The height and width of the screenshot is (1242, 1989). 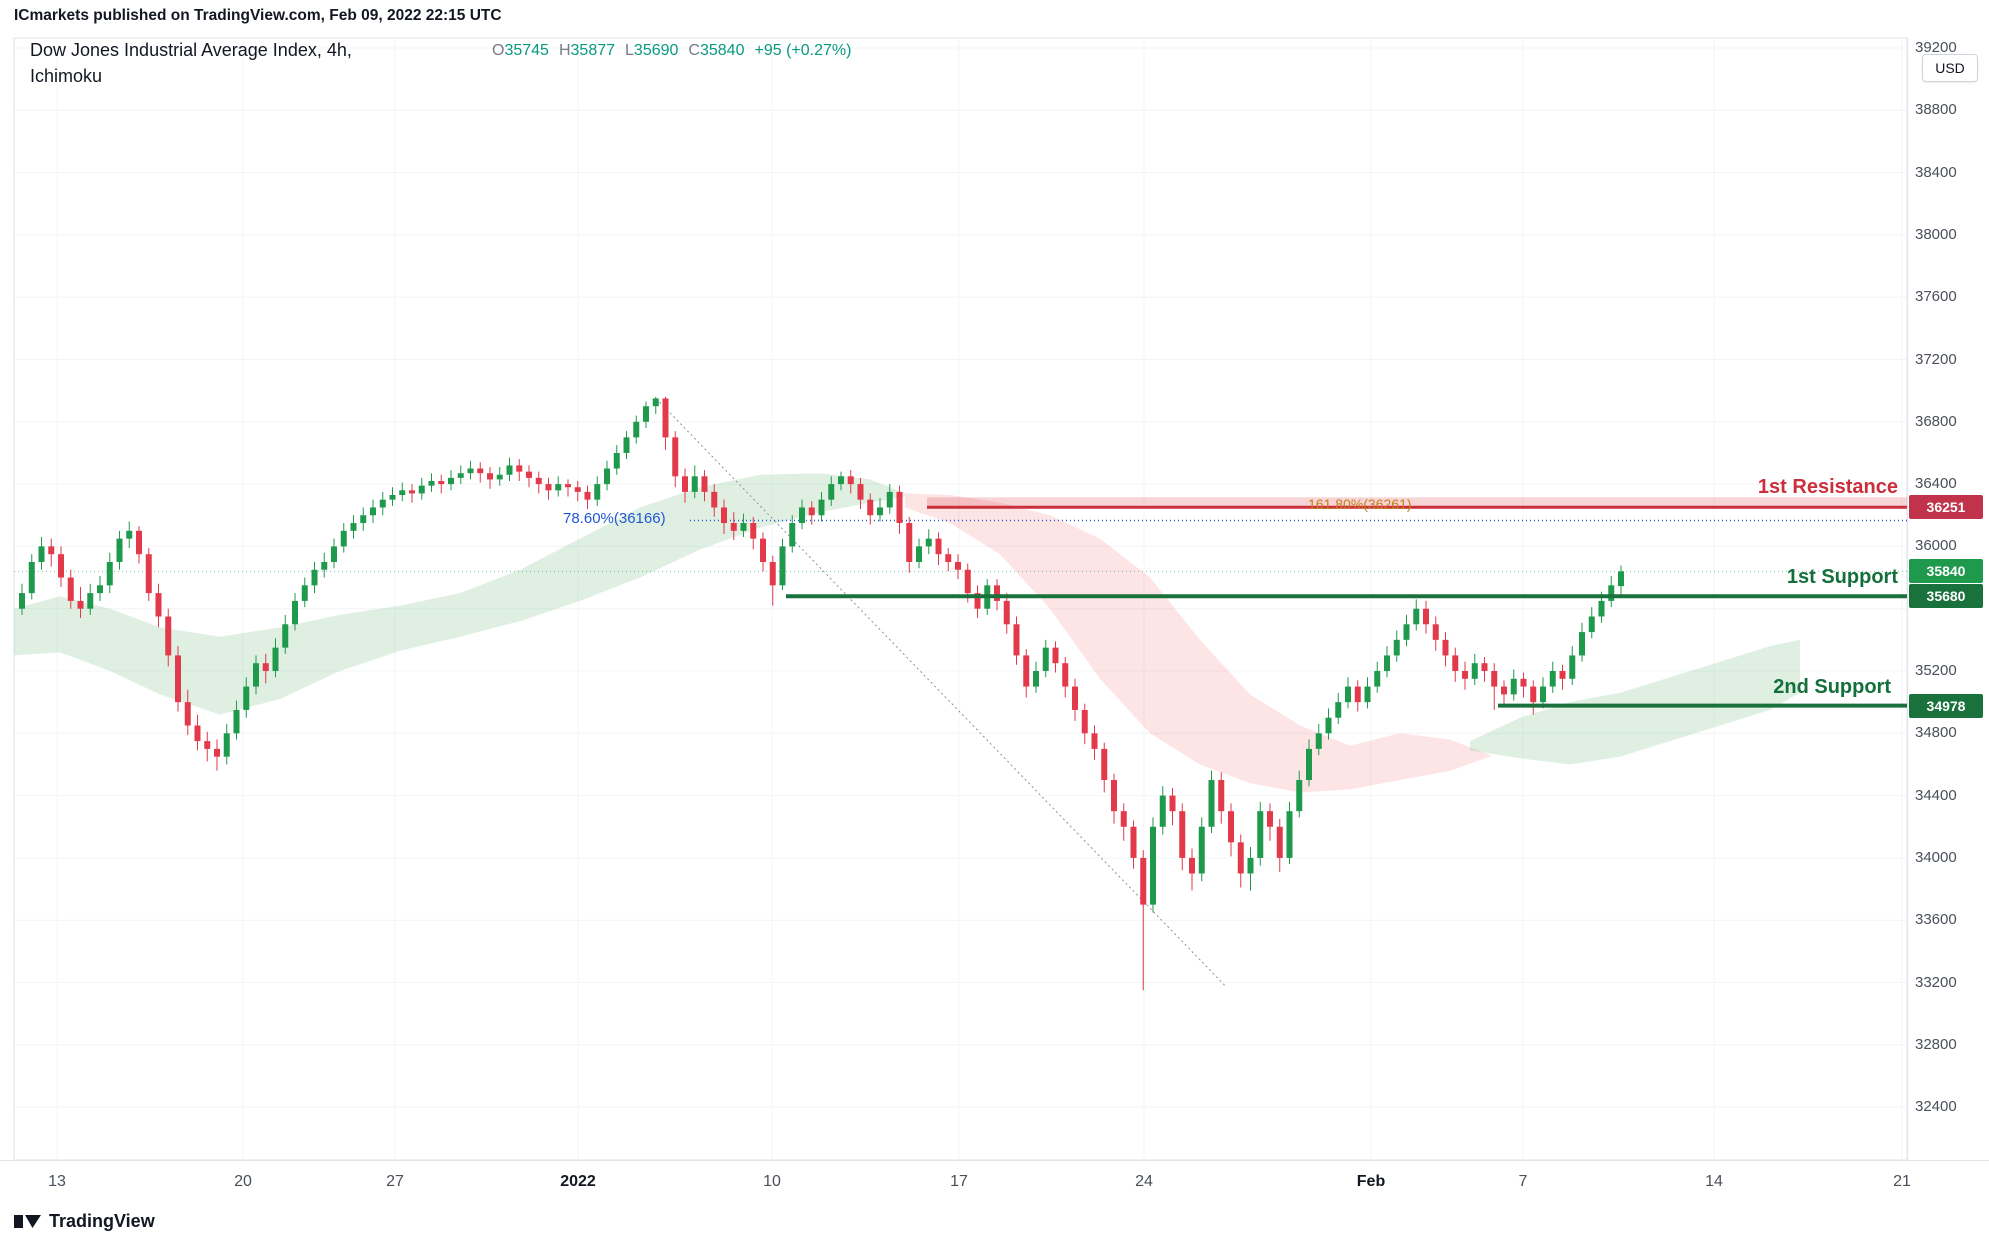 What do you see at coordinates (1936, 47) in the screenshot?
I see `price-axis-label: 39200` at bounding box center [1936, 47].